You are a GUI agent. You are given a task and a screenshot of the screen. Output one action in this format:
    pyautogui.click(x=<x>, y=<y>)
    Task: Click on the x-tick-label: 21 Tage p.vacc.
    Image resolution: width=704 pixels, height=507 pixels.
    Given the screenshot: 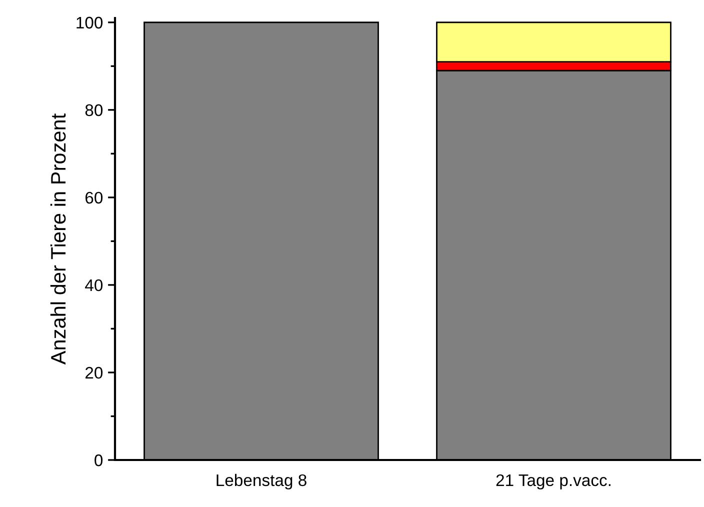 What is the action you would take?
    pyautogui.click(x=553, y=482)
    